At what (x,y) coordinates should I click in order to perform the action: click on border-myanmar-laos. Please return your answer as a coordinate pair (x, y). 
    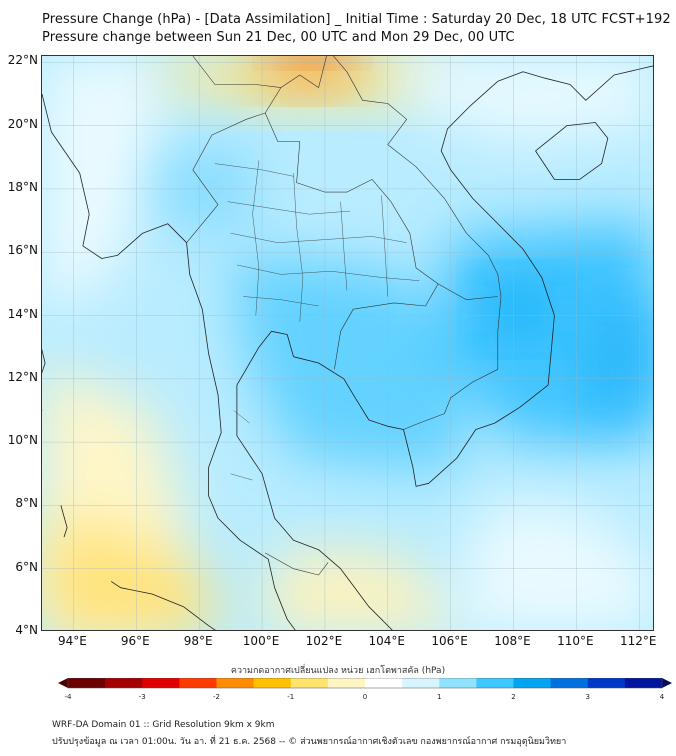
    Looking at the image, I should click on (295, 85).